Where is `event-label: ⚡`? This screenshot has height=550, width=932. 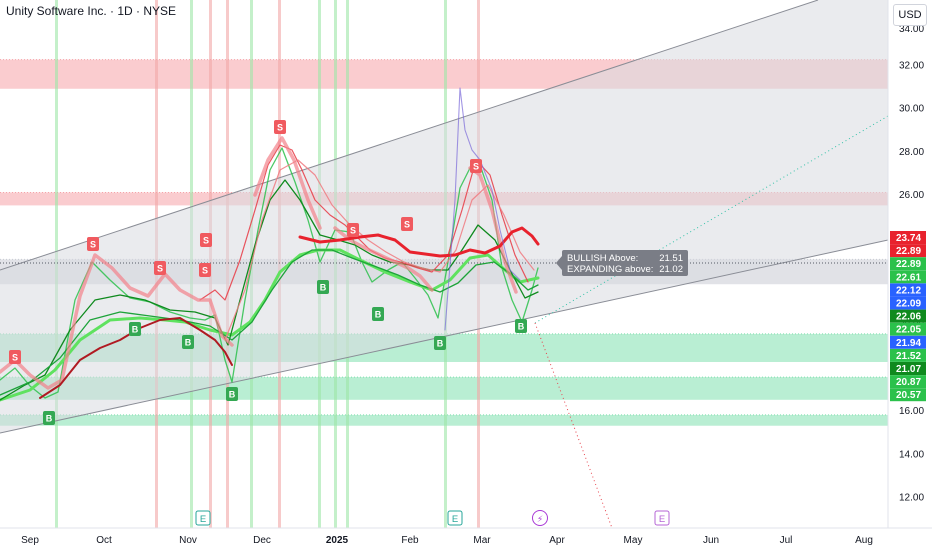
event-label: ⚡ is located at coordinates (540, 520).